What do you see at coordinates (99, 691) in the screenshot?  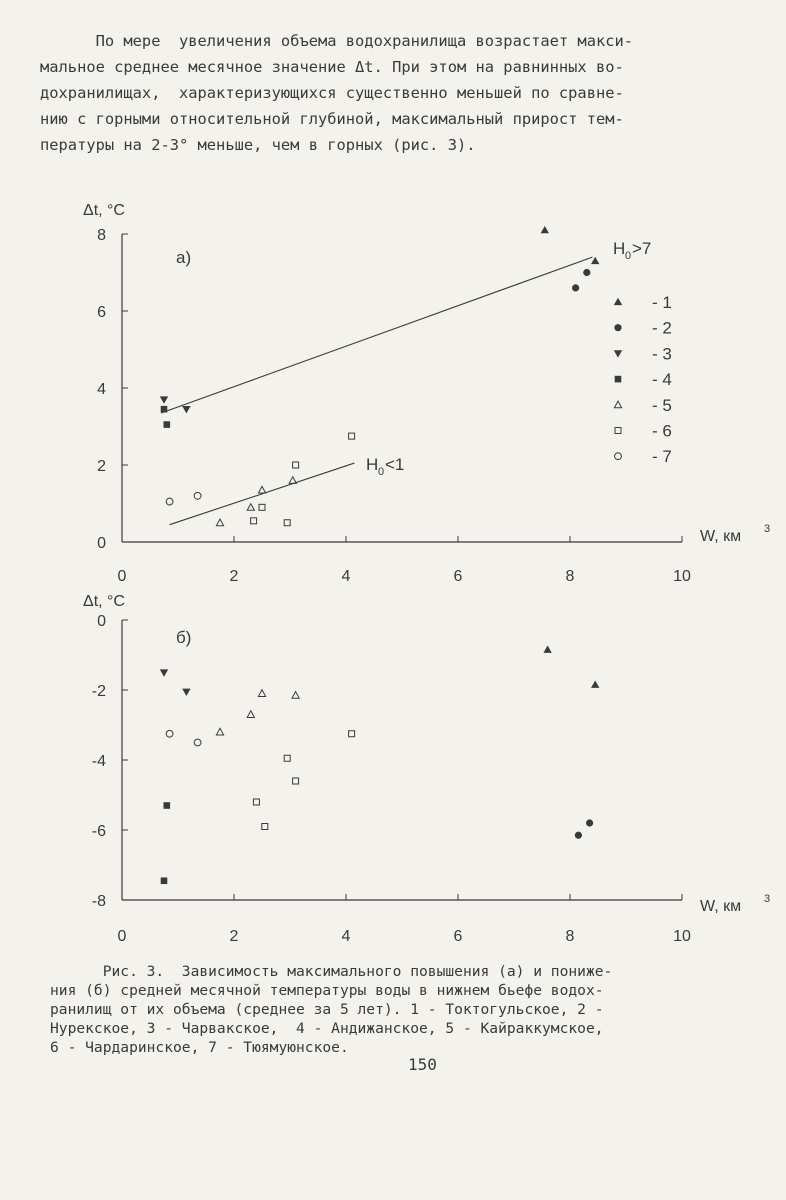 I see `y-tick-label: -2` at bounding box center [99, 691].